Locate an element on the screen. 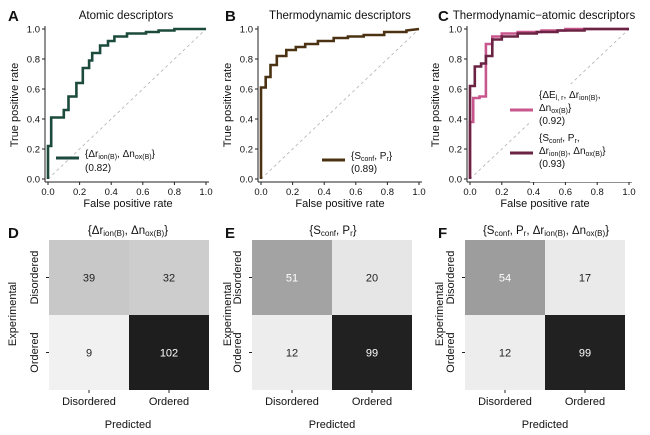 The width and height of the screenshot is (650, 435). cm-value-d: 9 is located at coordinates (89, 354).